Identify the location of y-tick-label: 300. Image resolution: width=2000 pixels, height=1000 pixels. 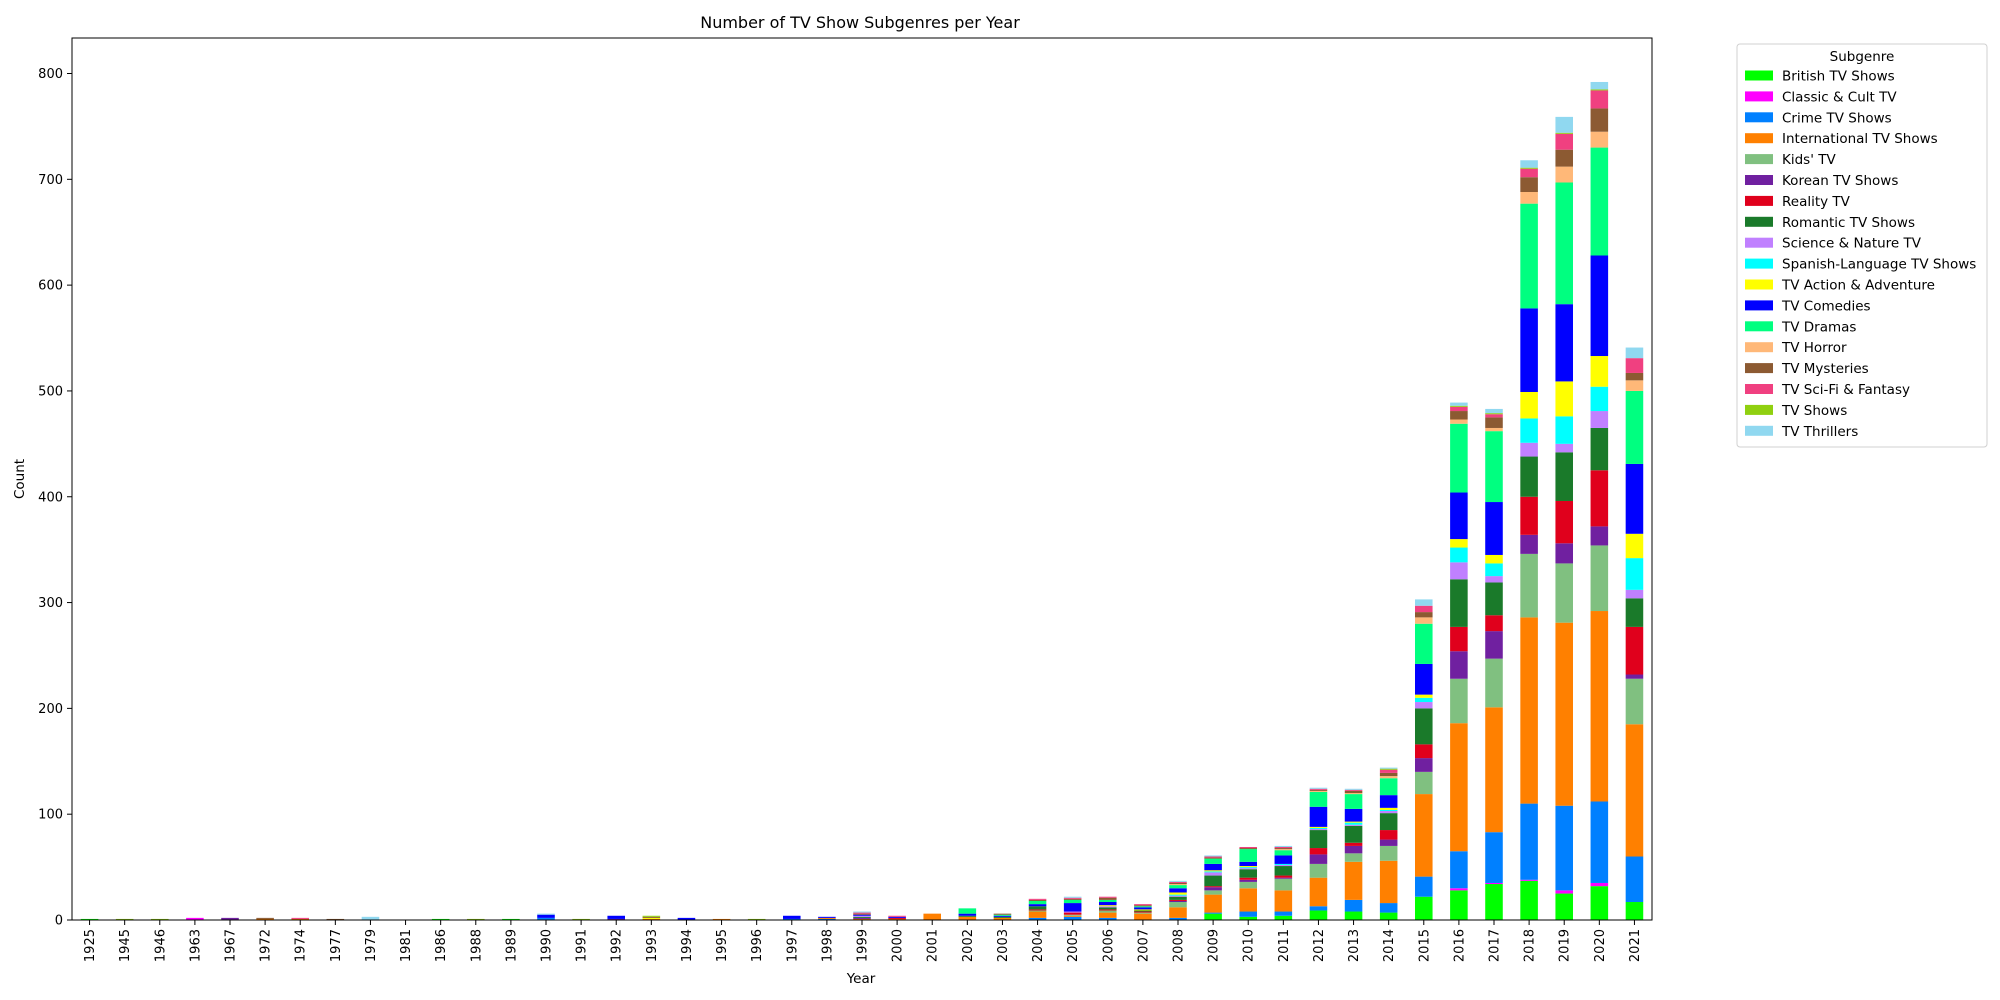
(50, 603).